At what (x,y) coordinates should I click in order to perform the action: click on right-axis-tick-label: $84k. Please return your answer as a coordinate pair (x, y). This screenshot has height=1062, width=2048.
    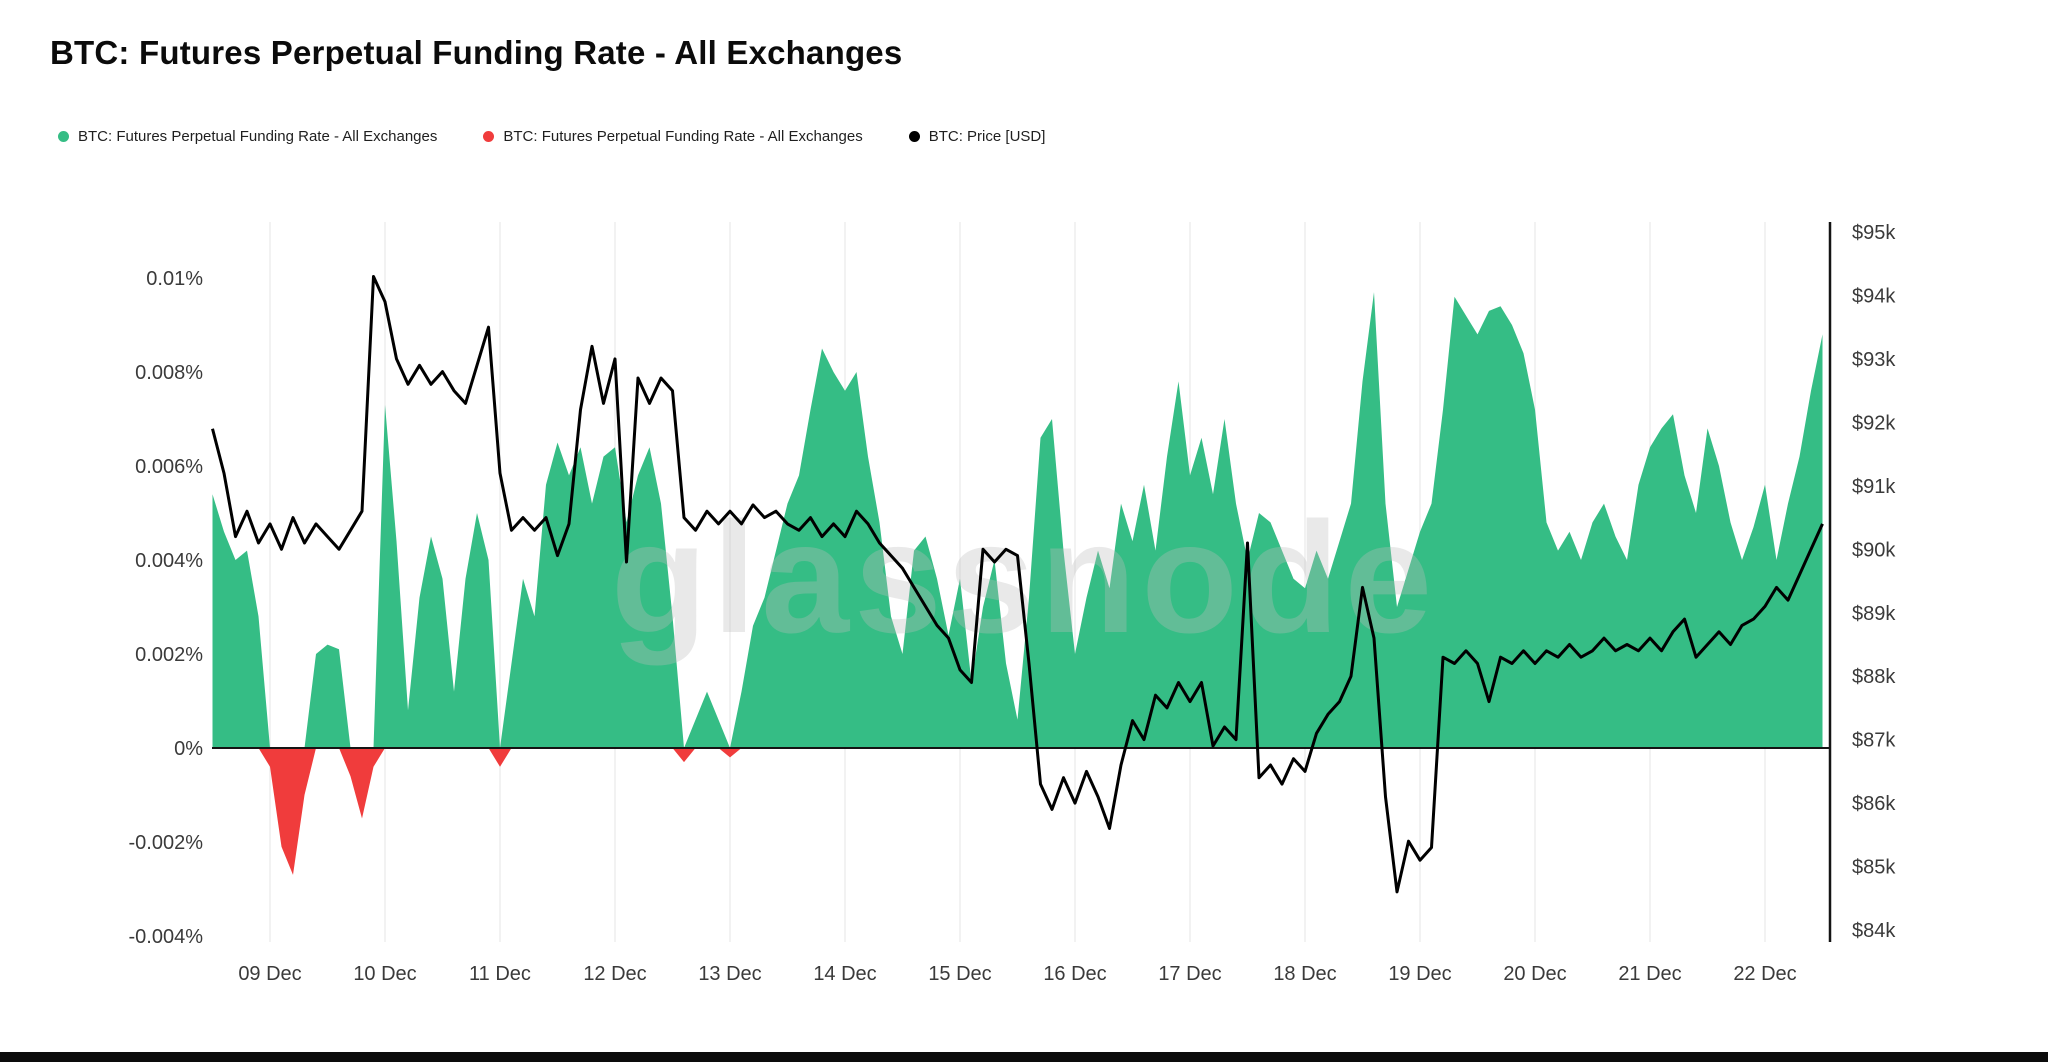
    Looking at the image, I should click on (1874, 931).